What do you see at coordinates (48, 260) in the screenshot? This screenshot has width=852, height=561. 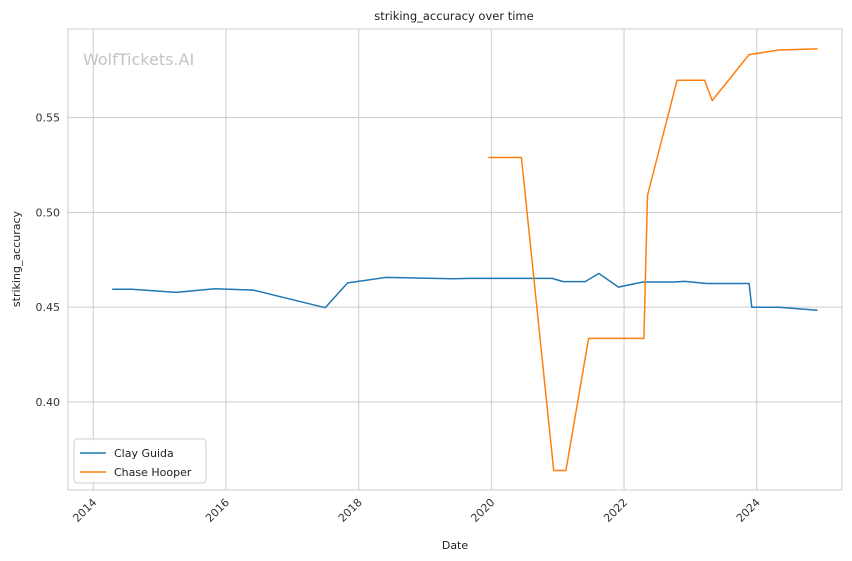 I see `y-tick-labels: 0.40 0.45 0.50 0.55` at bounding box center [48, 260].